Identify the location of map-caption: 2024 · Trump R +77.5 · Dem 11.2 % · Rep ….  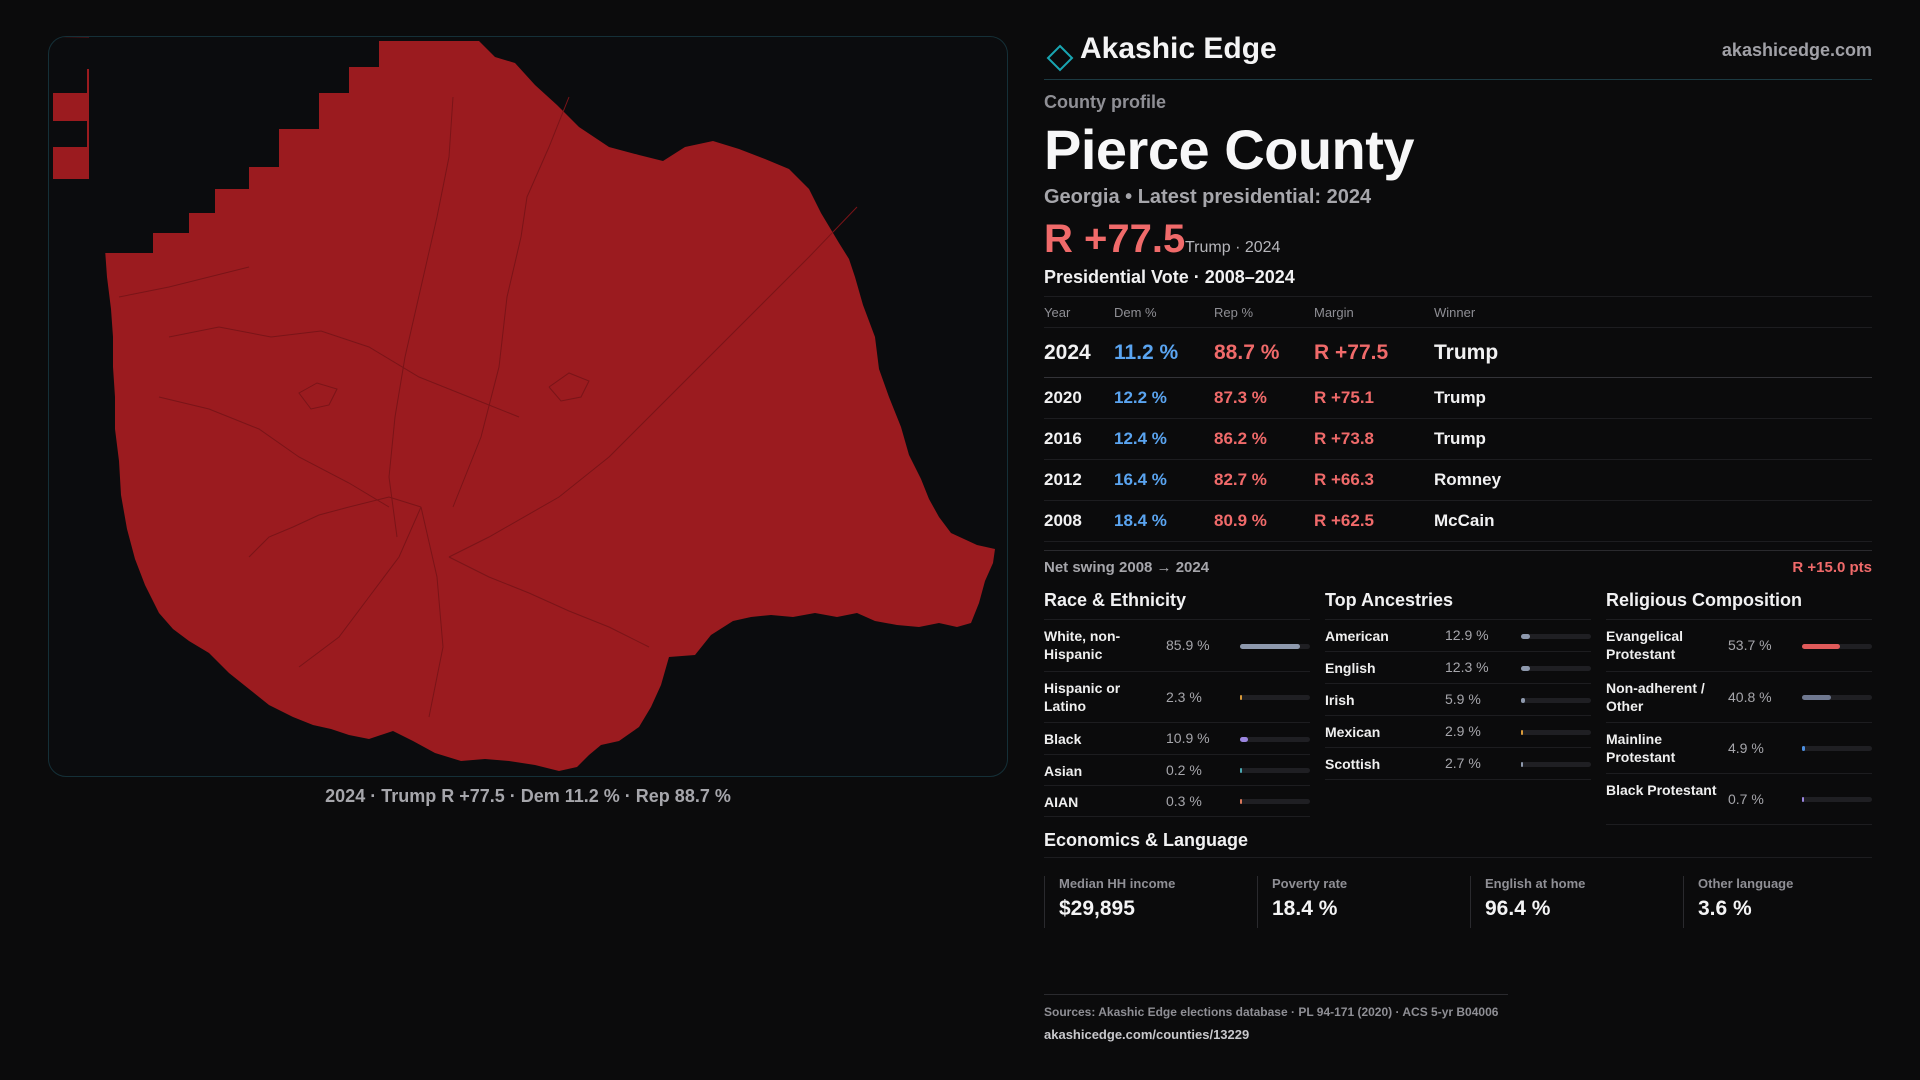
(528, 796).